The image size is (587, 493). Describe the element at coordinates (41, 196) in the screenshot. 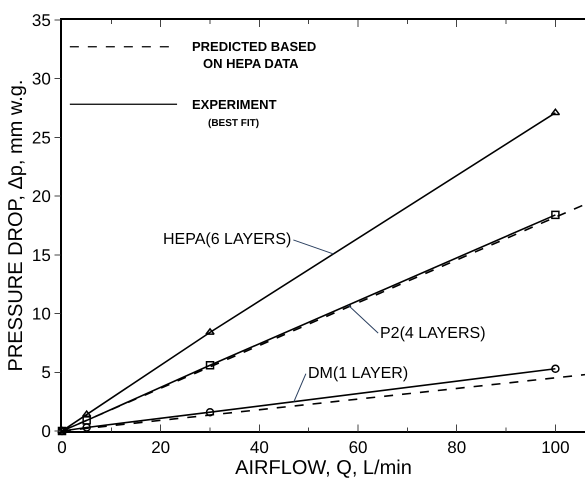

I see `y-tick-label: 20` at that location.